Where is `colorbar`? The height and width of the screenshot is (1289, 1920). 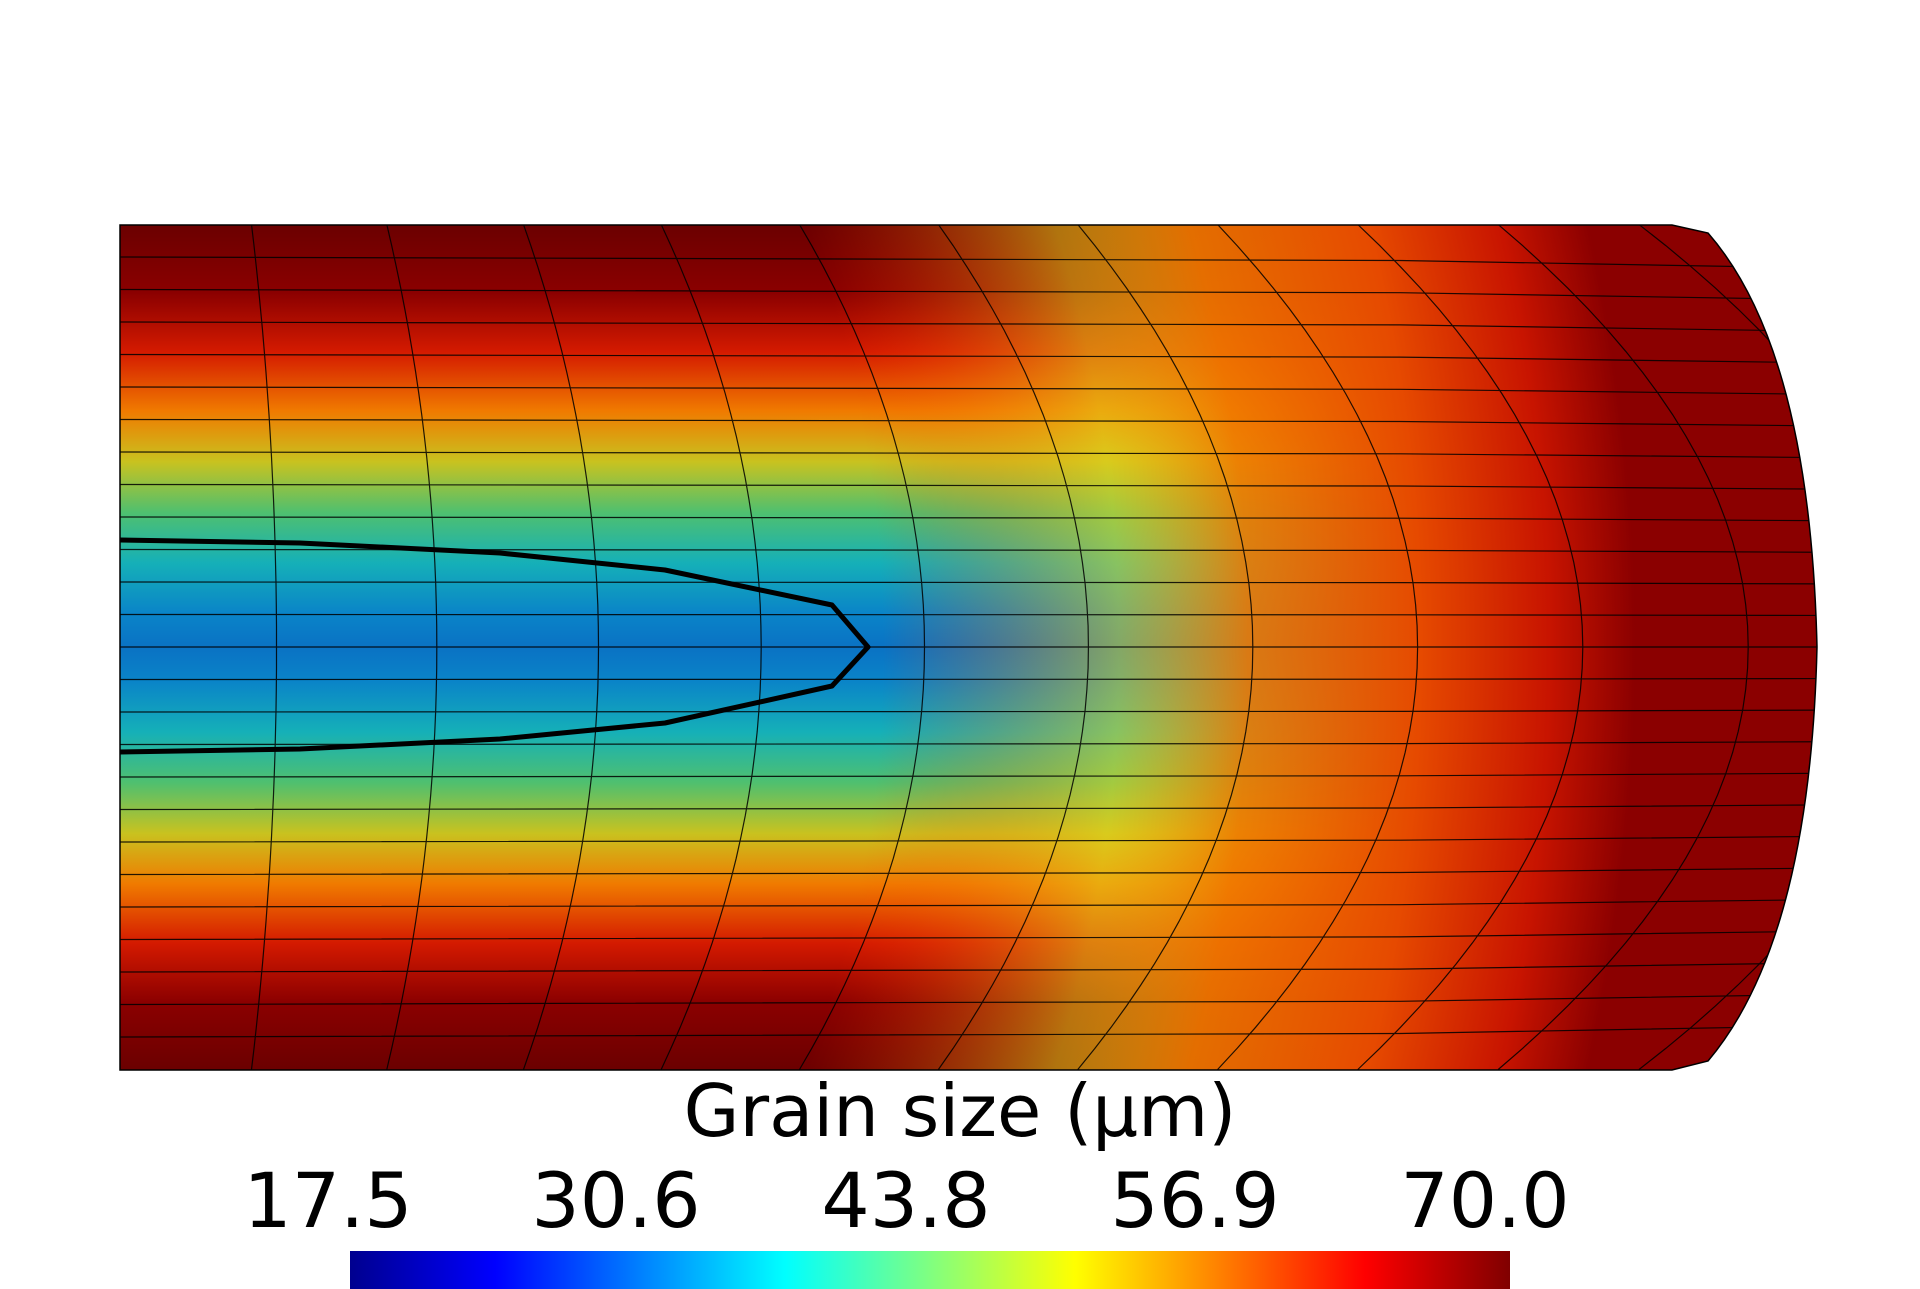
colorbar is located at coordinates (930, 1270).